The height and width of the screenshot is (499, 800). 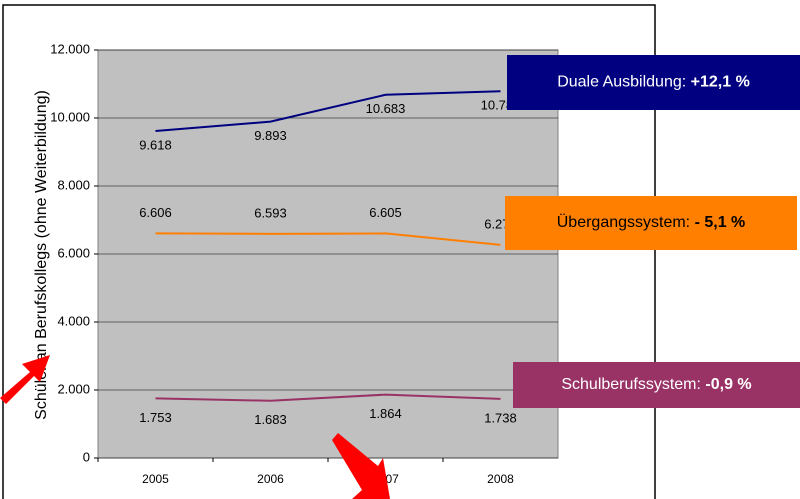 What do you see at coordinates (500, 417) in the screenshot?
I see `data-label: 1.738` at bounding box center [500, 417].